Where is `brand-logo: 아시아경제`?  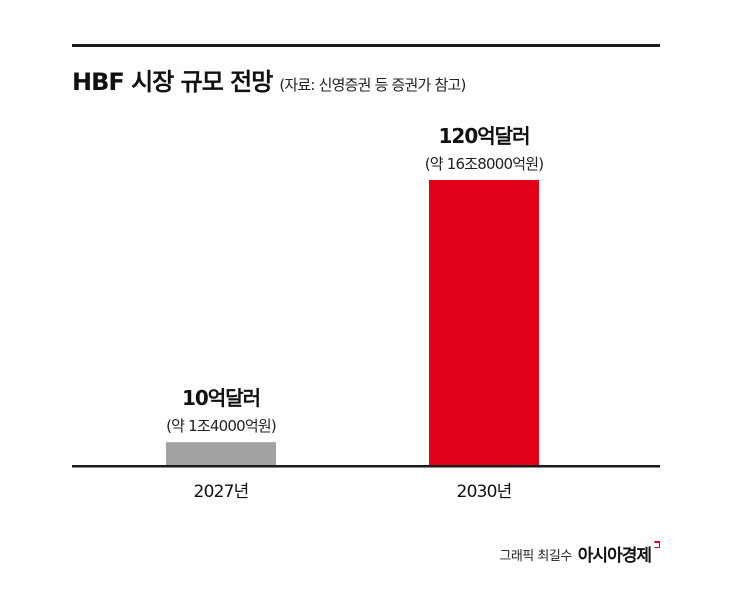 brand-logo: 아시아경제 is located at coordinates (614, 556).